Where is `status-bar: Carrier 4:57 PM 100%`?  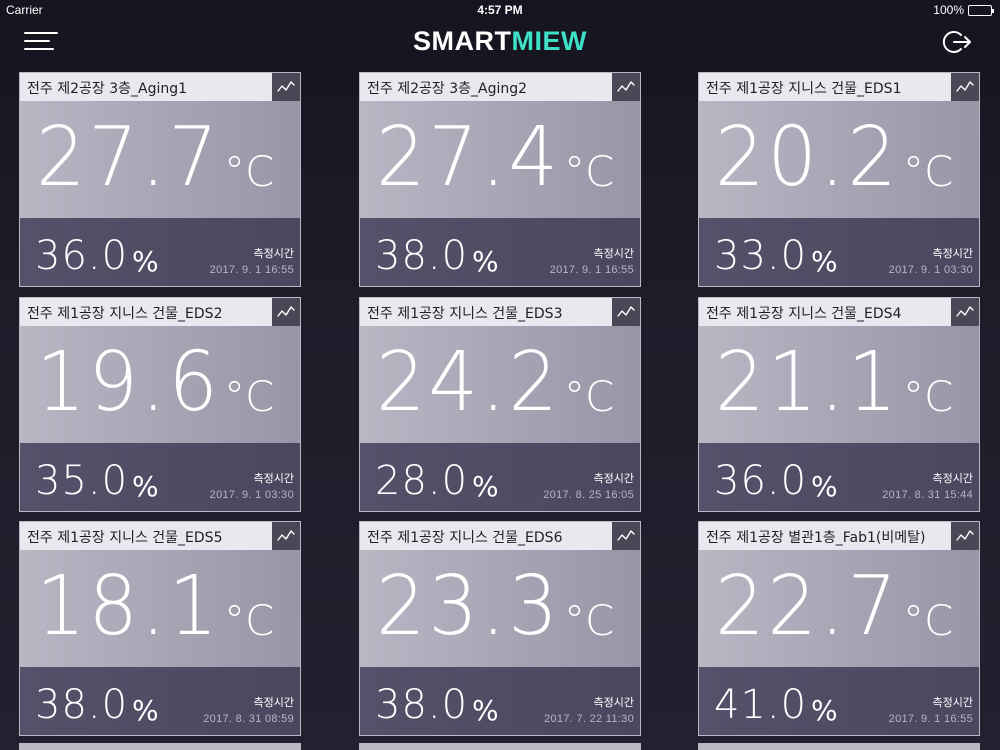
status-bar: Carrier 4:57 PM 100% is located at coordinates (500, 10).